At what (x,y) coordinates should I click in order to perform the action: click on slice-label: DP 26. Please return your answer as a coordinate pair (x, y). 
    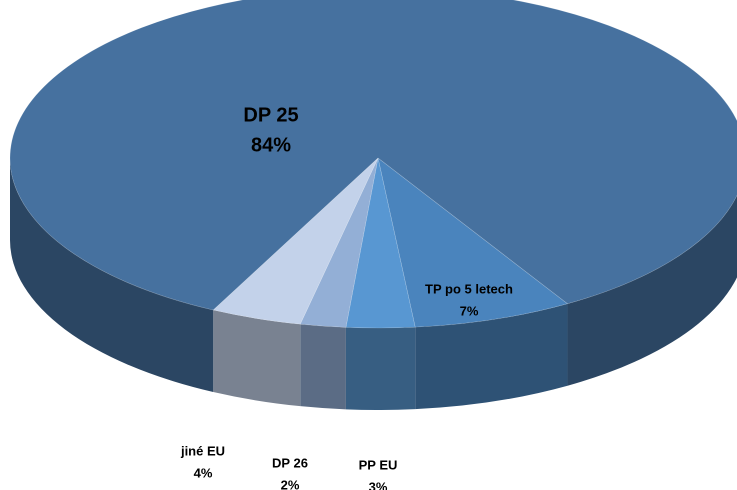
    Looking at the image, I should click on (290, 462).